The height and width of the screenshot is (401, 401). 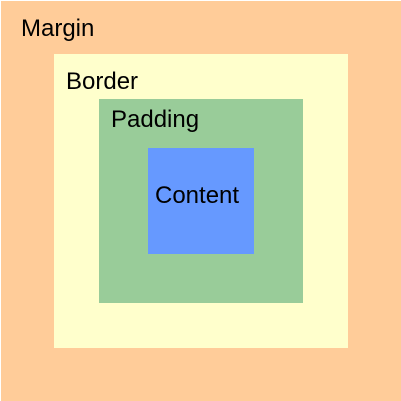 I want to click on margin-label: Margin, so click(x=58, y=28).